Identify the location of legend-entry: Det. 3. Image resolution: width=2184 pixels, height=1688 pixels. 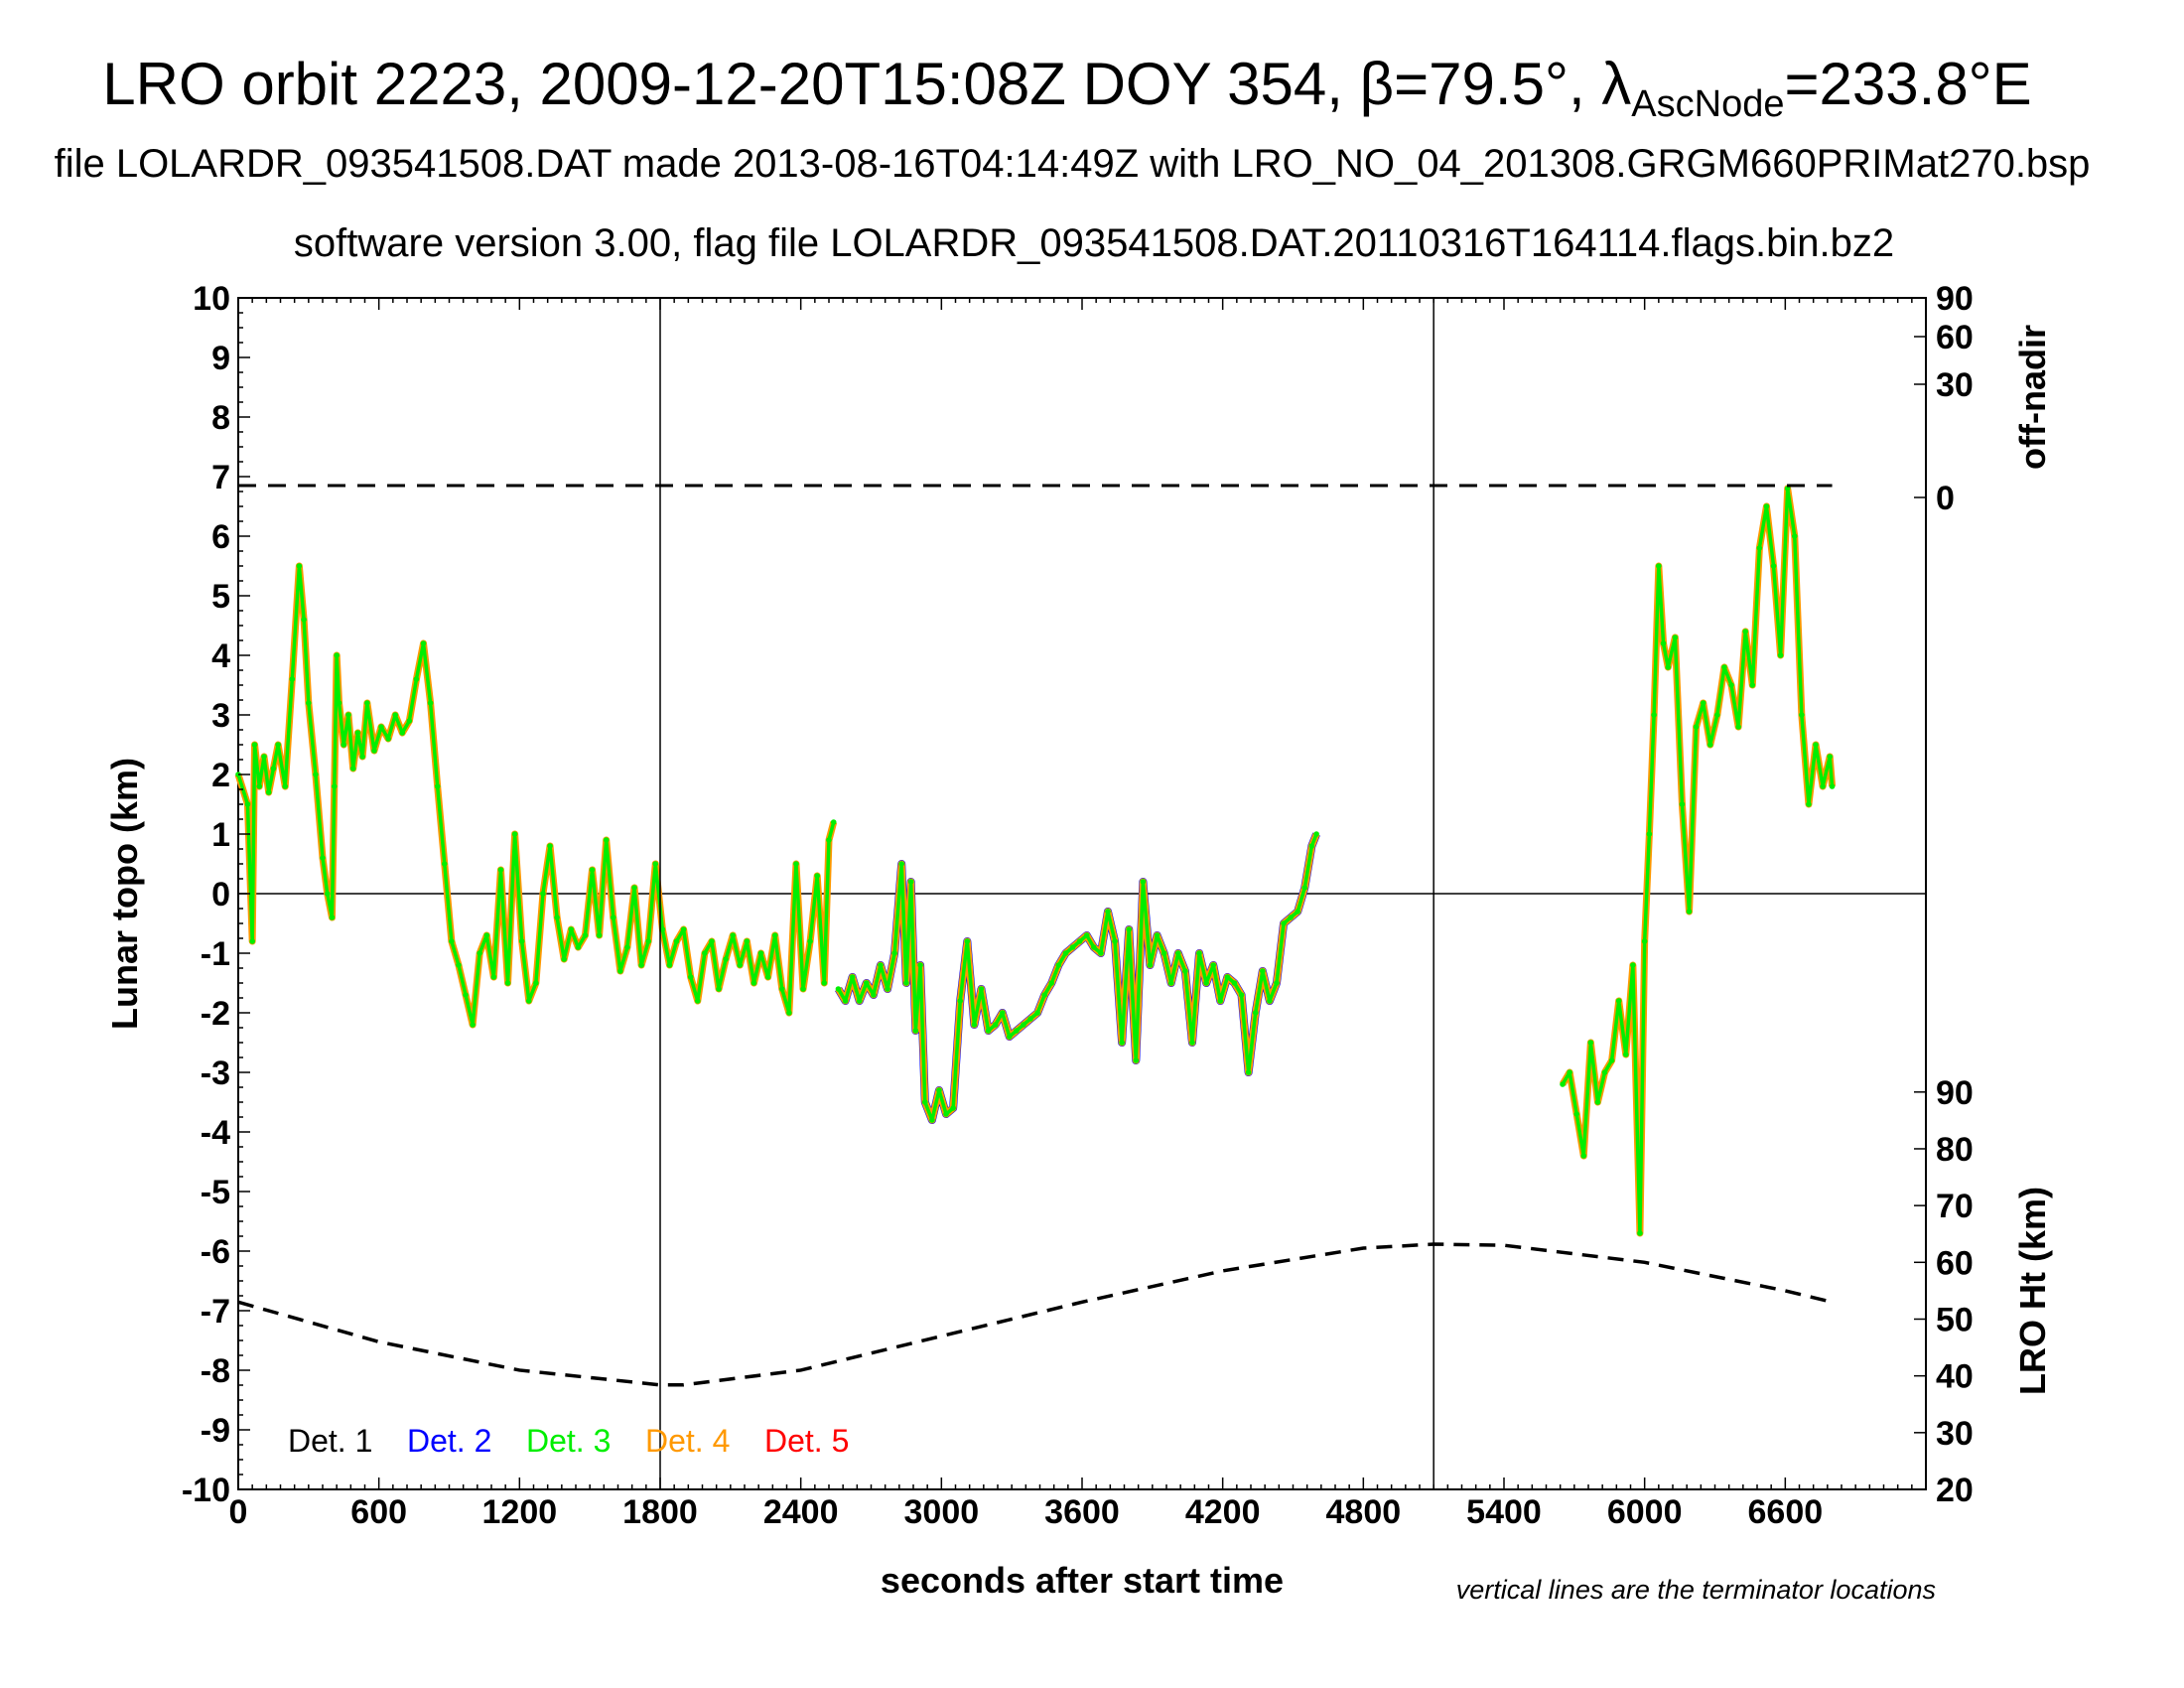
(568, 1441).